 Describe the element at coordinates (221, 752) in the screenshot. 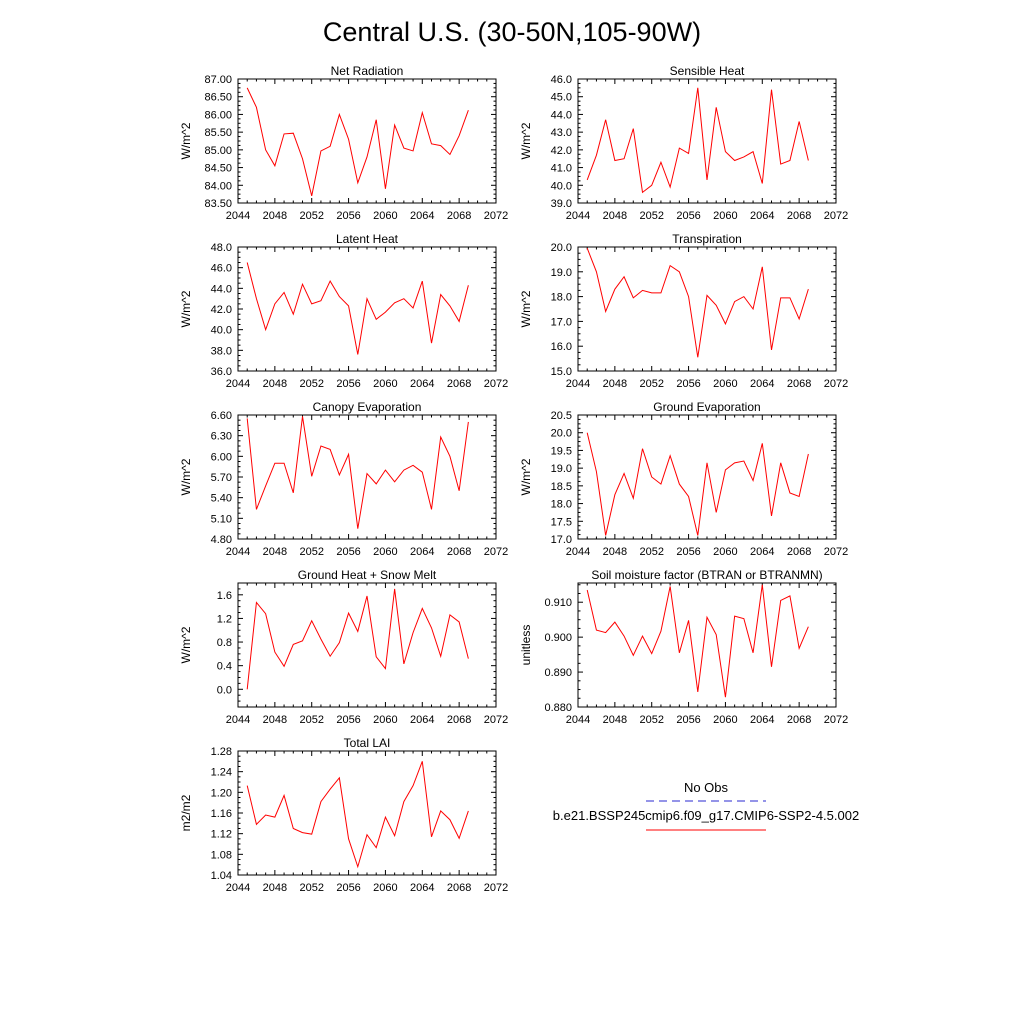

I see `y-tick-label: 1.28` at that location.